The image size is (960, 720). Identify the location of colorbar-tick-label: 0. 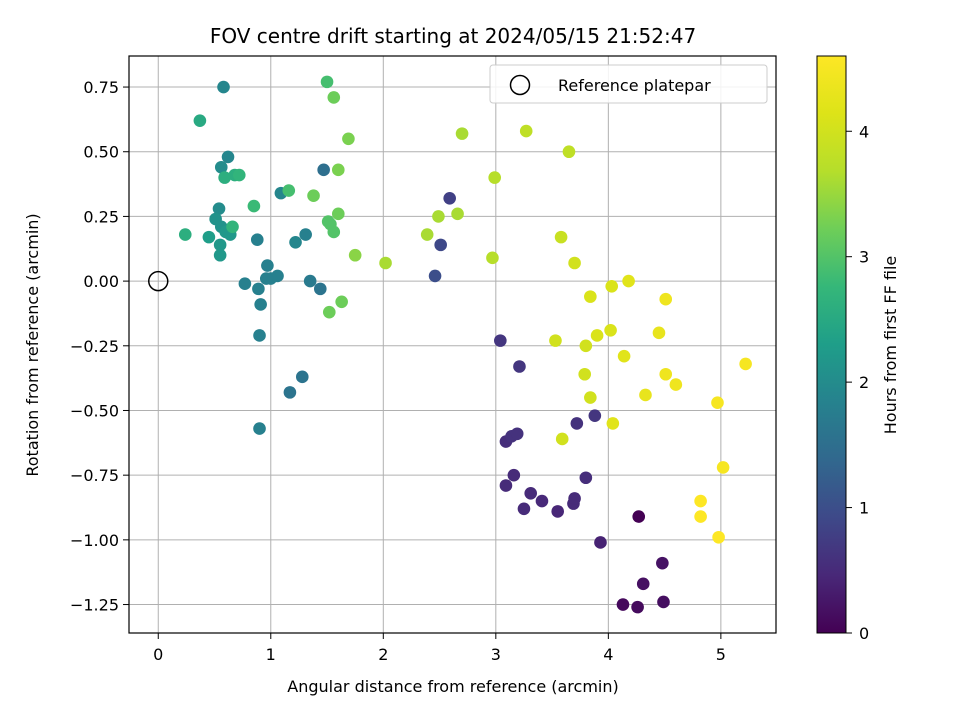
(864, 633).